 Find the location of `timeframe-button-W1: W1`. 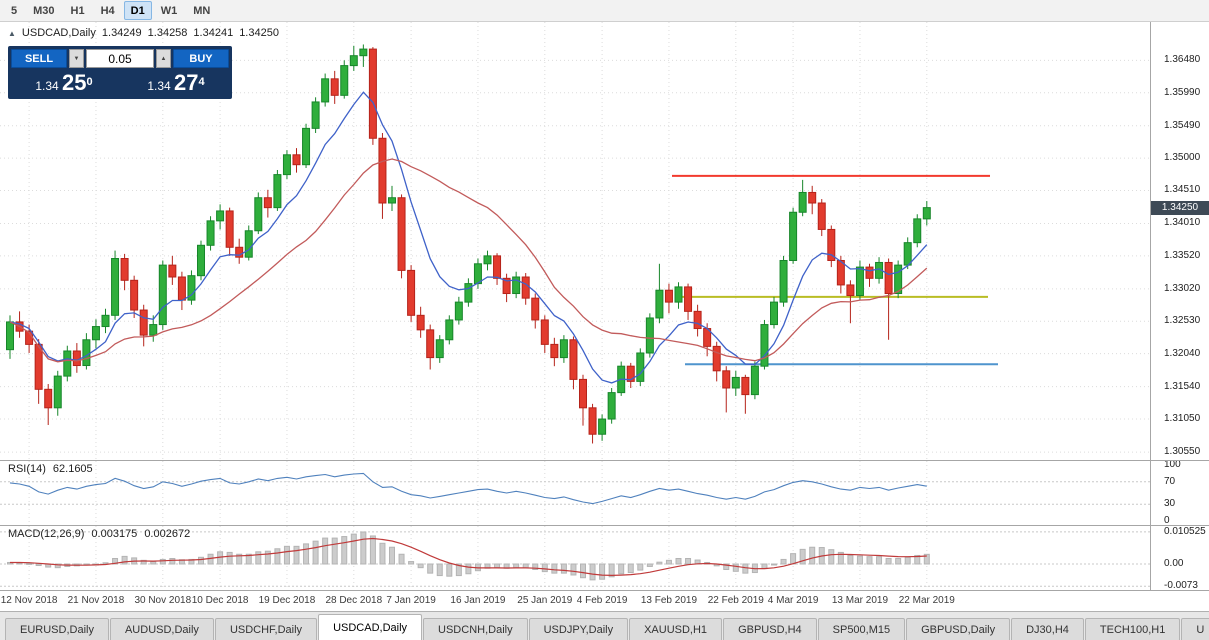

timeframe-button-W1: W1 is located at coordinates (169, 10).